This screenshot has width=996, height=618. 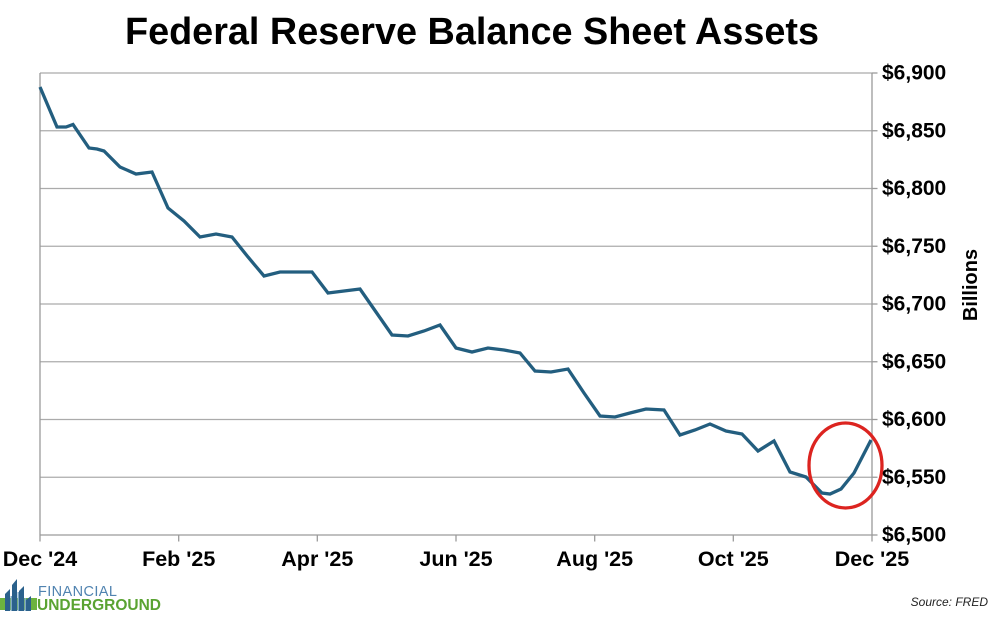 I want to click on svg-text: $6,800, so click(x=914, y=188).